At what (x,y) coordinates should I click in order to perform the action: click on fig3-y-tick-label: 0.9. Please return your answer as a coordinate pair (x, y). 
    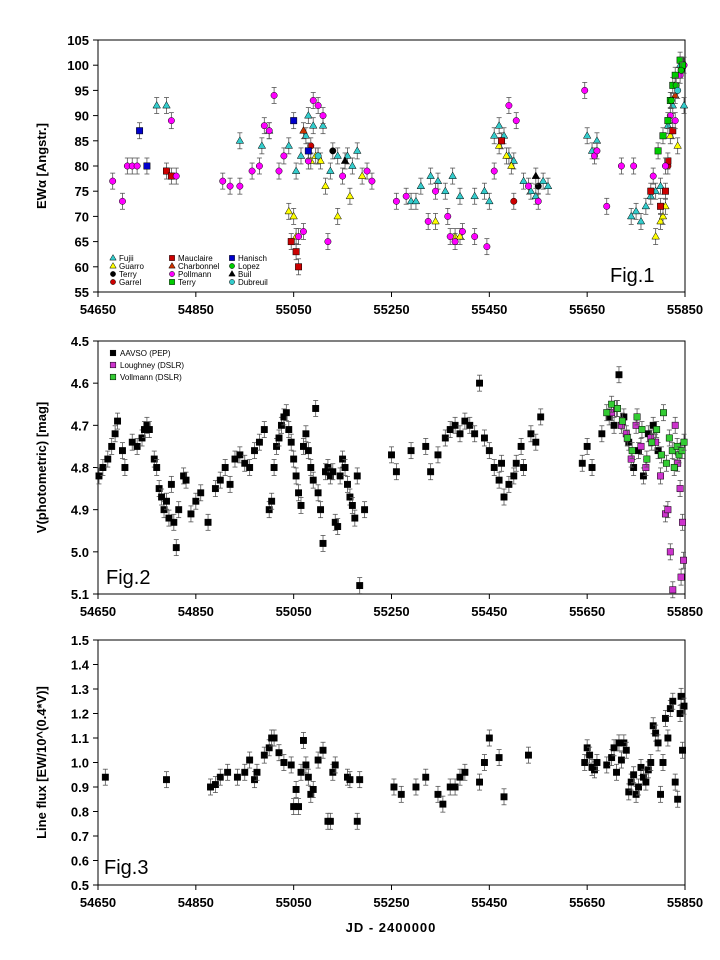
    Looking at the image, I should click on (80, 787).